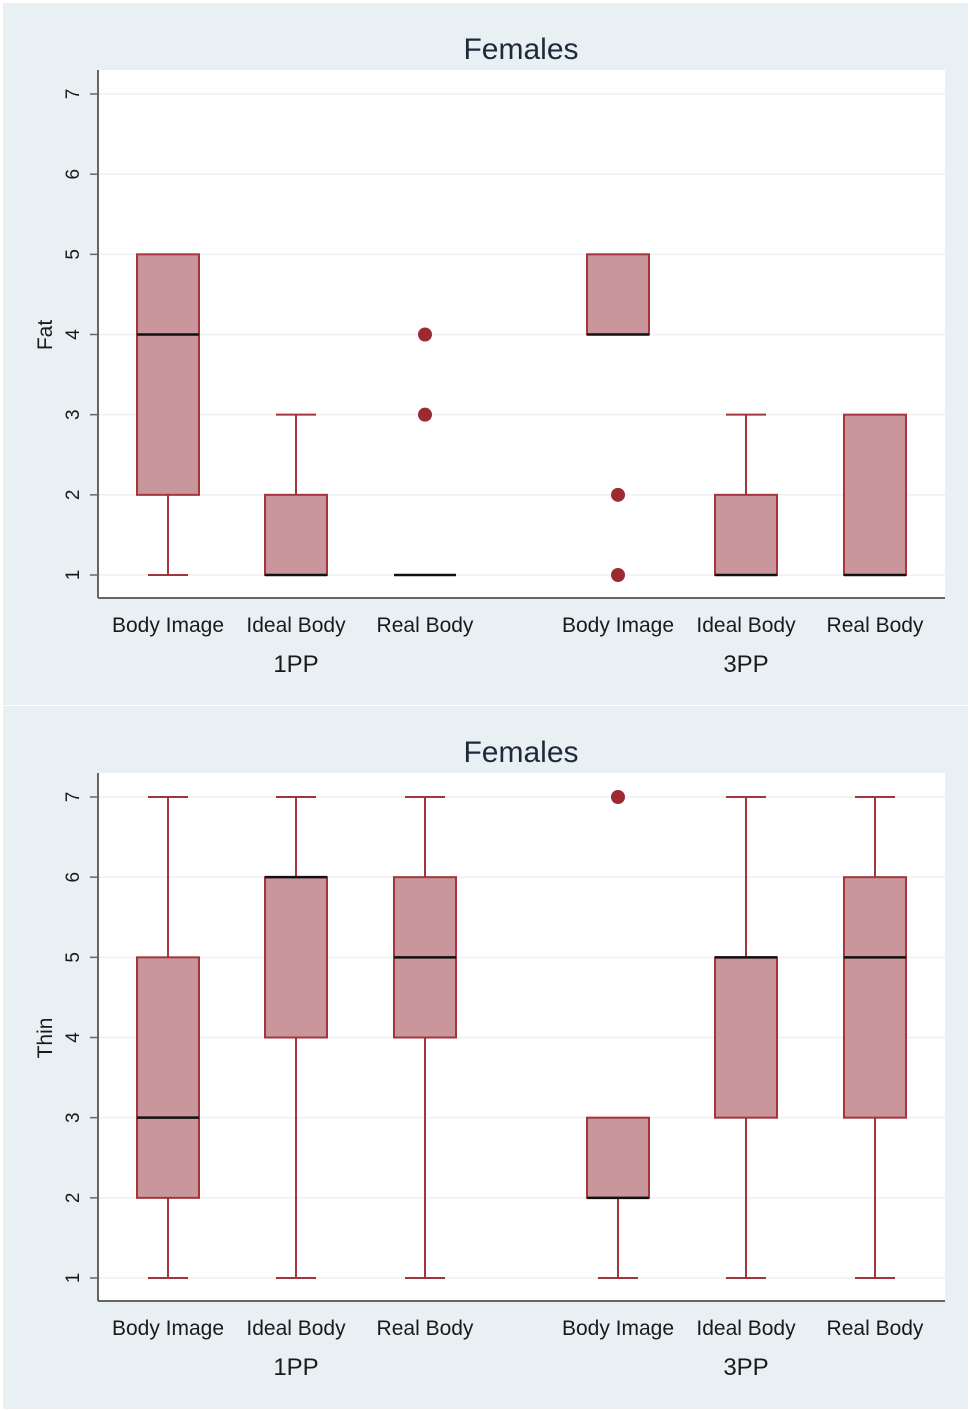 The width and height of the screenshot is (973, 1411). What do you see at coordinates (45, 335) in the screenshot?
I see `y-axis-title: Fat` at bounding box center [45, 335].